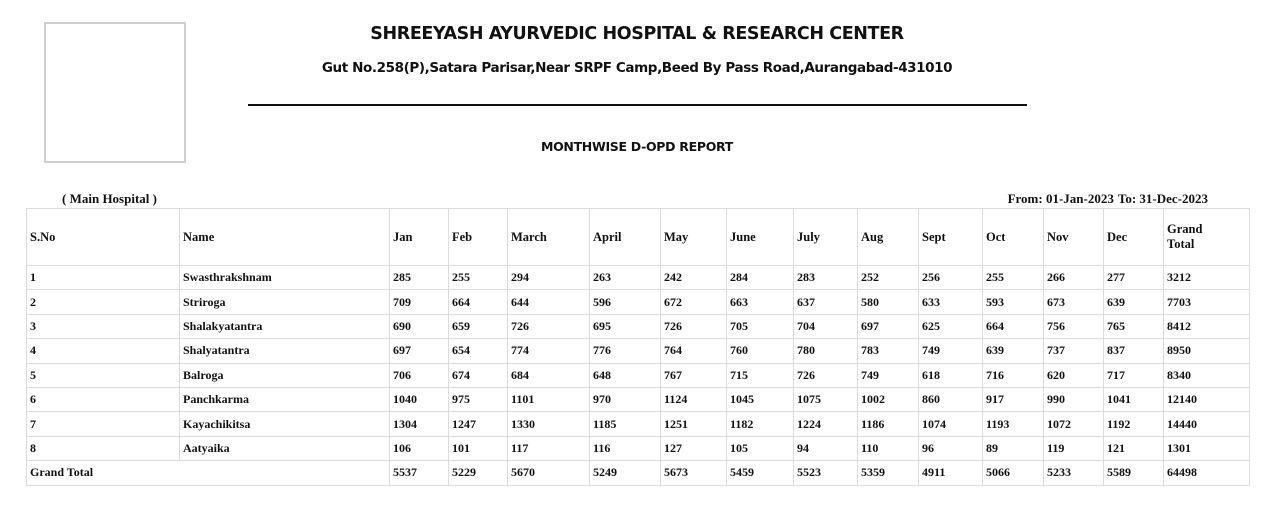 This screenshot has height=514, width=1270. I want to click on month-value-cell: 716, so click(1013, 375).